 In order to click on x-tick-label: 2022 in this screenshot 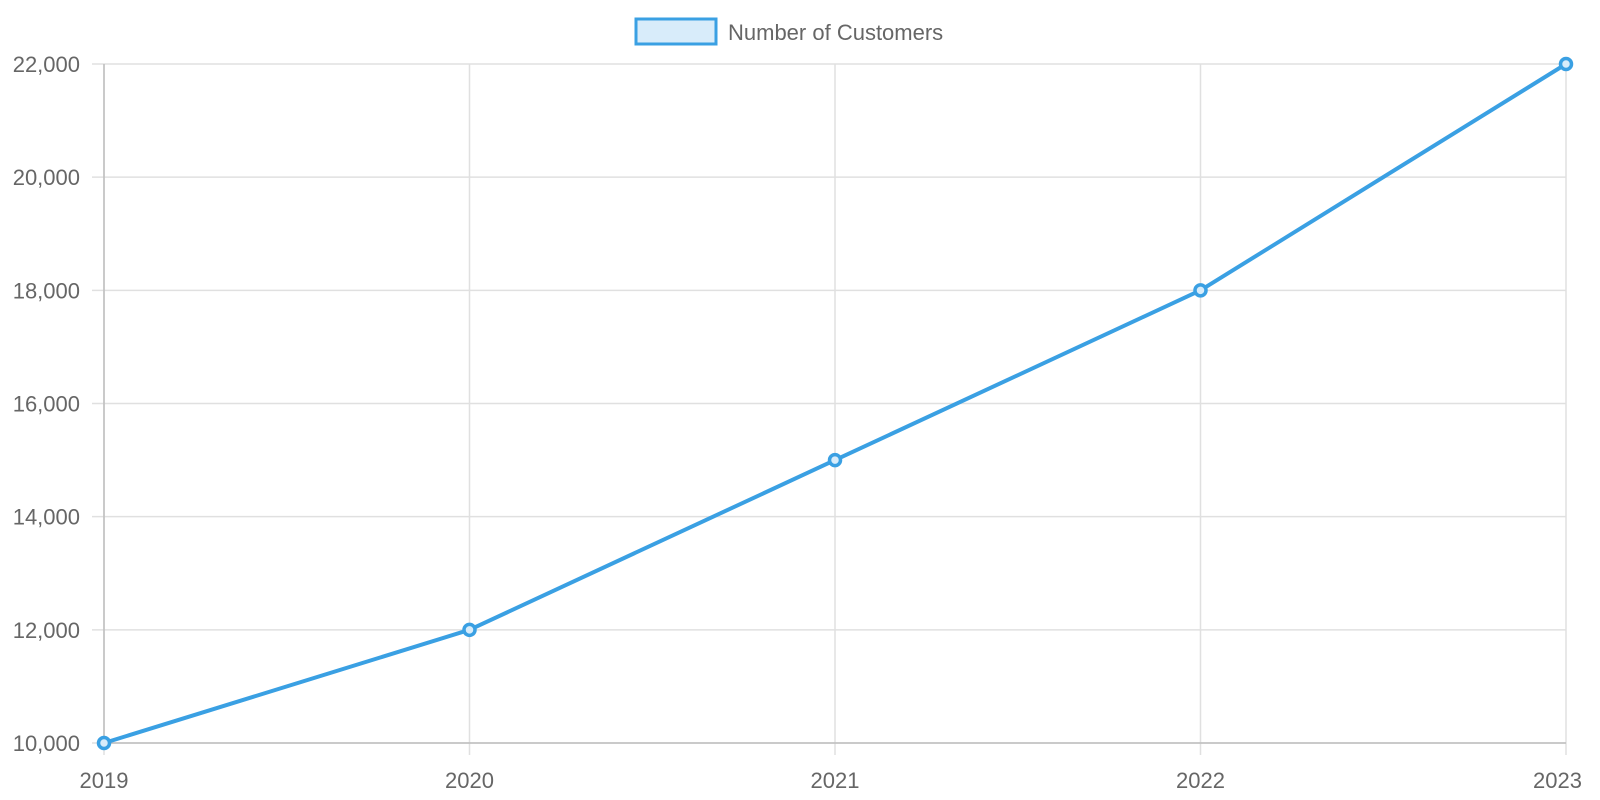, I will do `click(1200, 780)`.